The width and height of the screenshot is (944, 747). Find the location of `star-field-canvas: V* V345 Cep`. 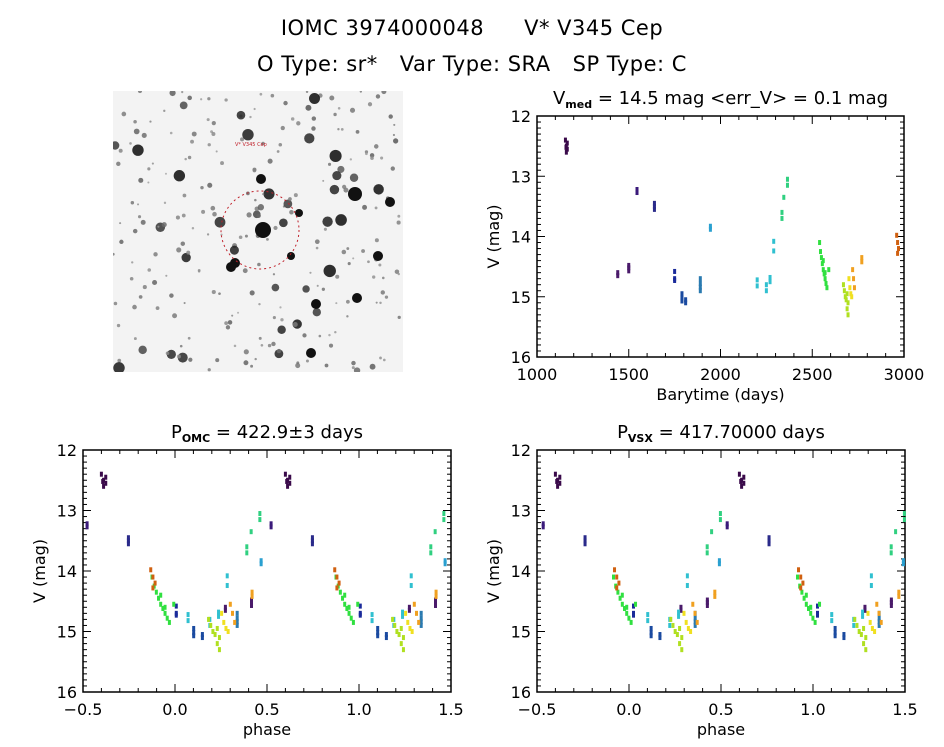

star-field-canvas: V* V345 Cep is located at coordinates (257, 231).